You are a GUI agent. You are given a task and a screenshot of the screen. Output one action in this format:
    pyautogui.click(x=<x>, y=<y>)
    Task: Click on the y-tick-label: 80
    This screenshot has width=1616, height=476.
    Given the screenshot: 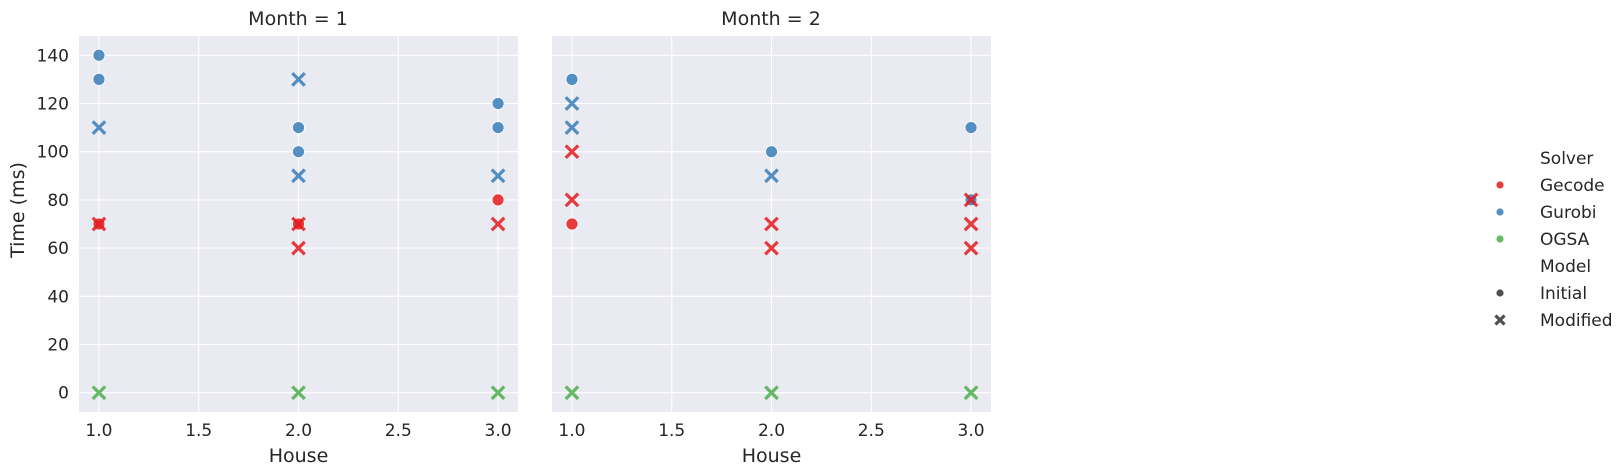 What is the action you would take?
    pyautogui.click(x=58, y=201)
    